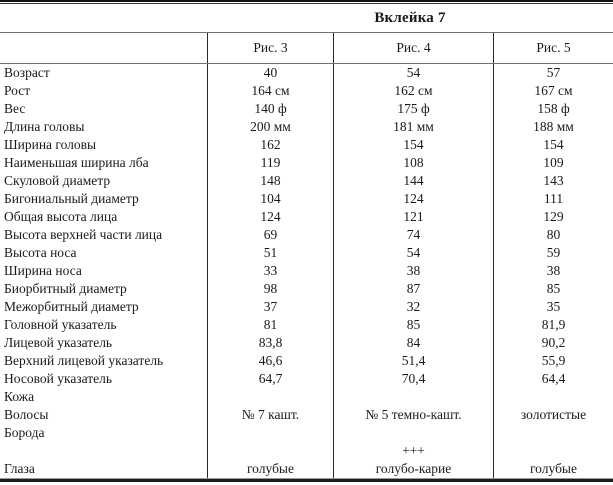 Image resolution: width=613 pixels, height=485 pixels. I want to click on row-label: Верхний лицевой указатель, so click(84, 360).